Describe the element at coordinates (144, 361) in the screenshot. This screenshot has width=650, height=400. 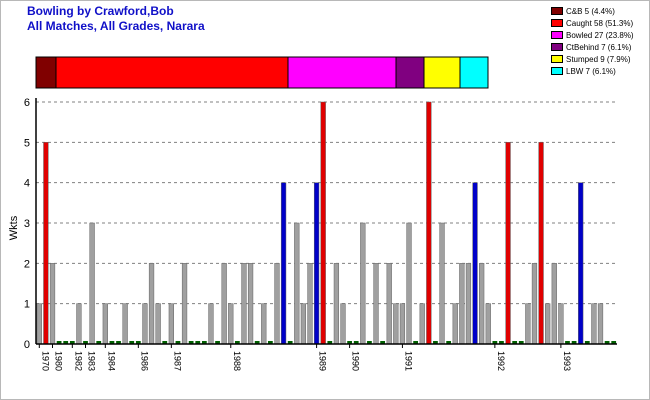
I see `x-tick-label: 1986` at that location.